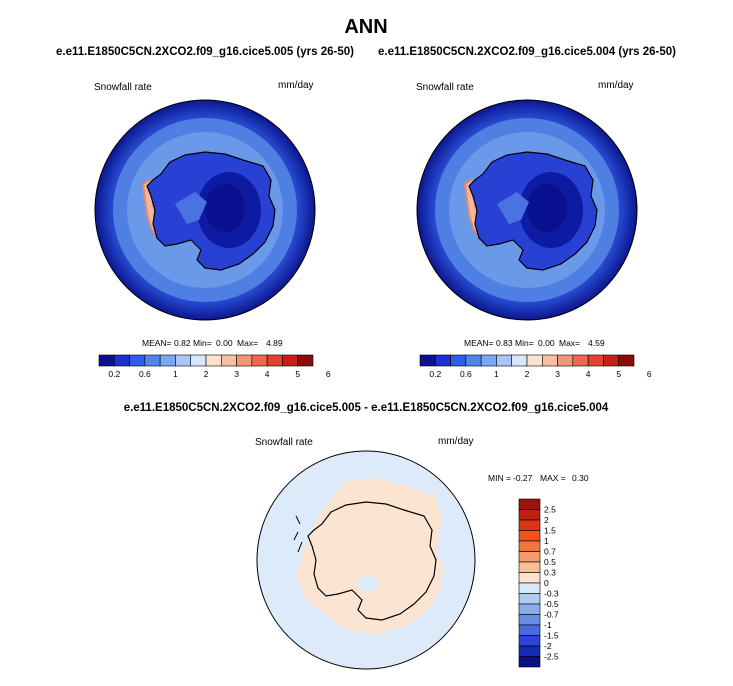 The height and width of the screenshot is (686, 733). I want to click on right-colorbar-tick-label: 3, so click(557, 374).